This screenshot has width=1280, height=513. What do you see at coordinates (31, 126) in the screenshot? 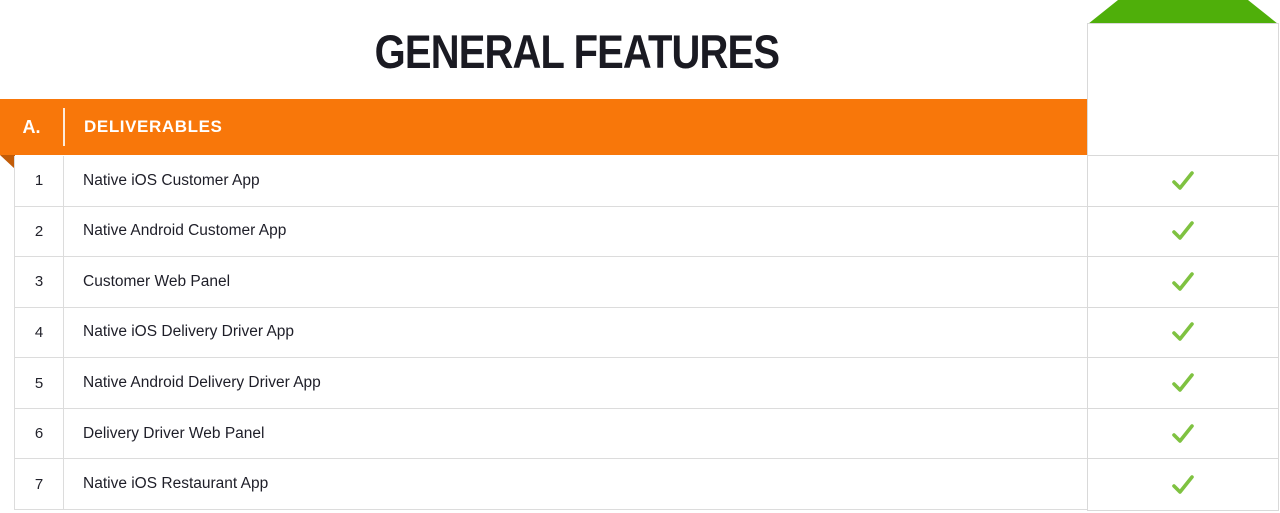
I see `header-index-label: A.` at bounding box center [31, 126].